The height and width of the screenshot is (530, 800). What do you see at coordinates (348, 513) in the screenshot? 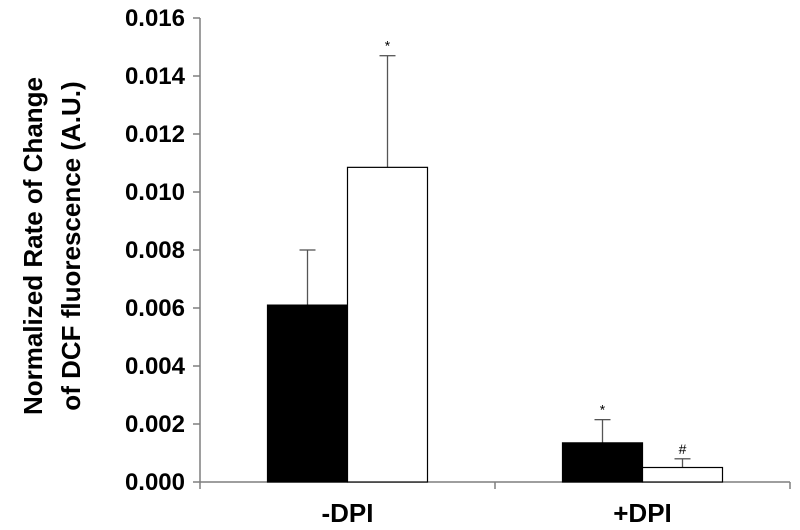
I see `category-label: -DPI` at bounding box center [348, 513].